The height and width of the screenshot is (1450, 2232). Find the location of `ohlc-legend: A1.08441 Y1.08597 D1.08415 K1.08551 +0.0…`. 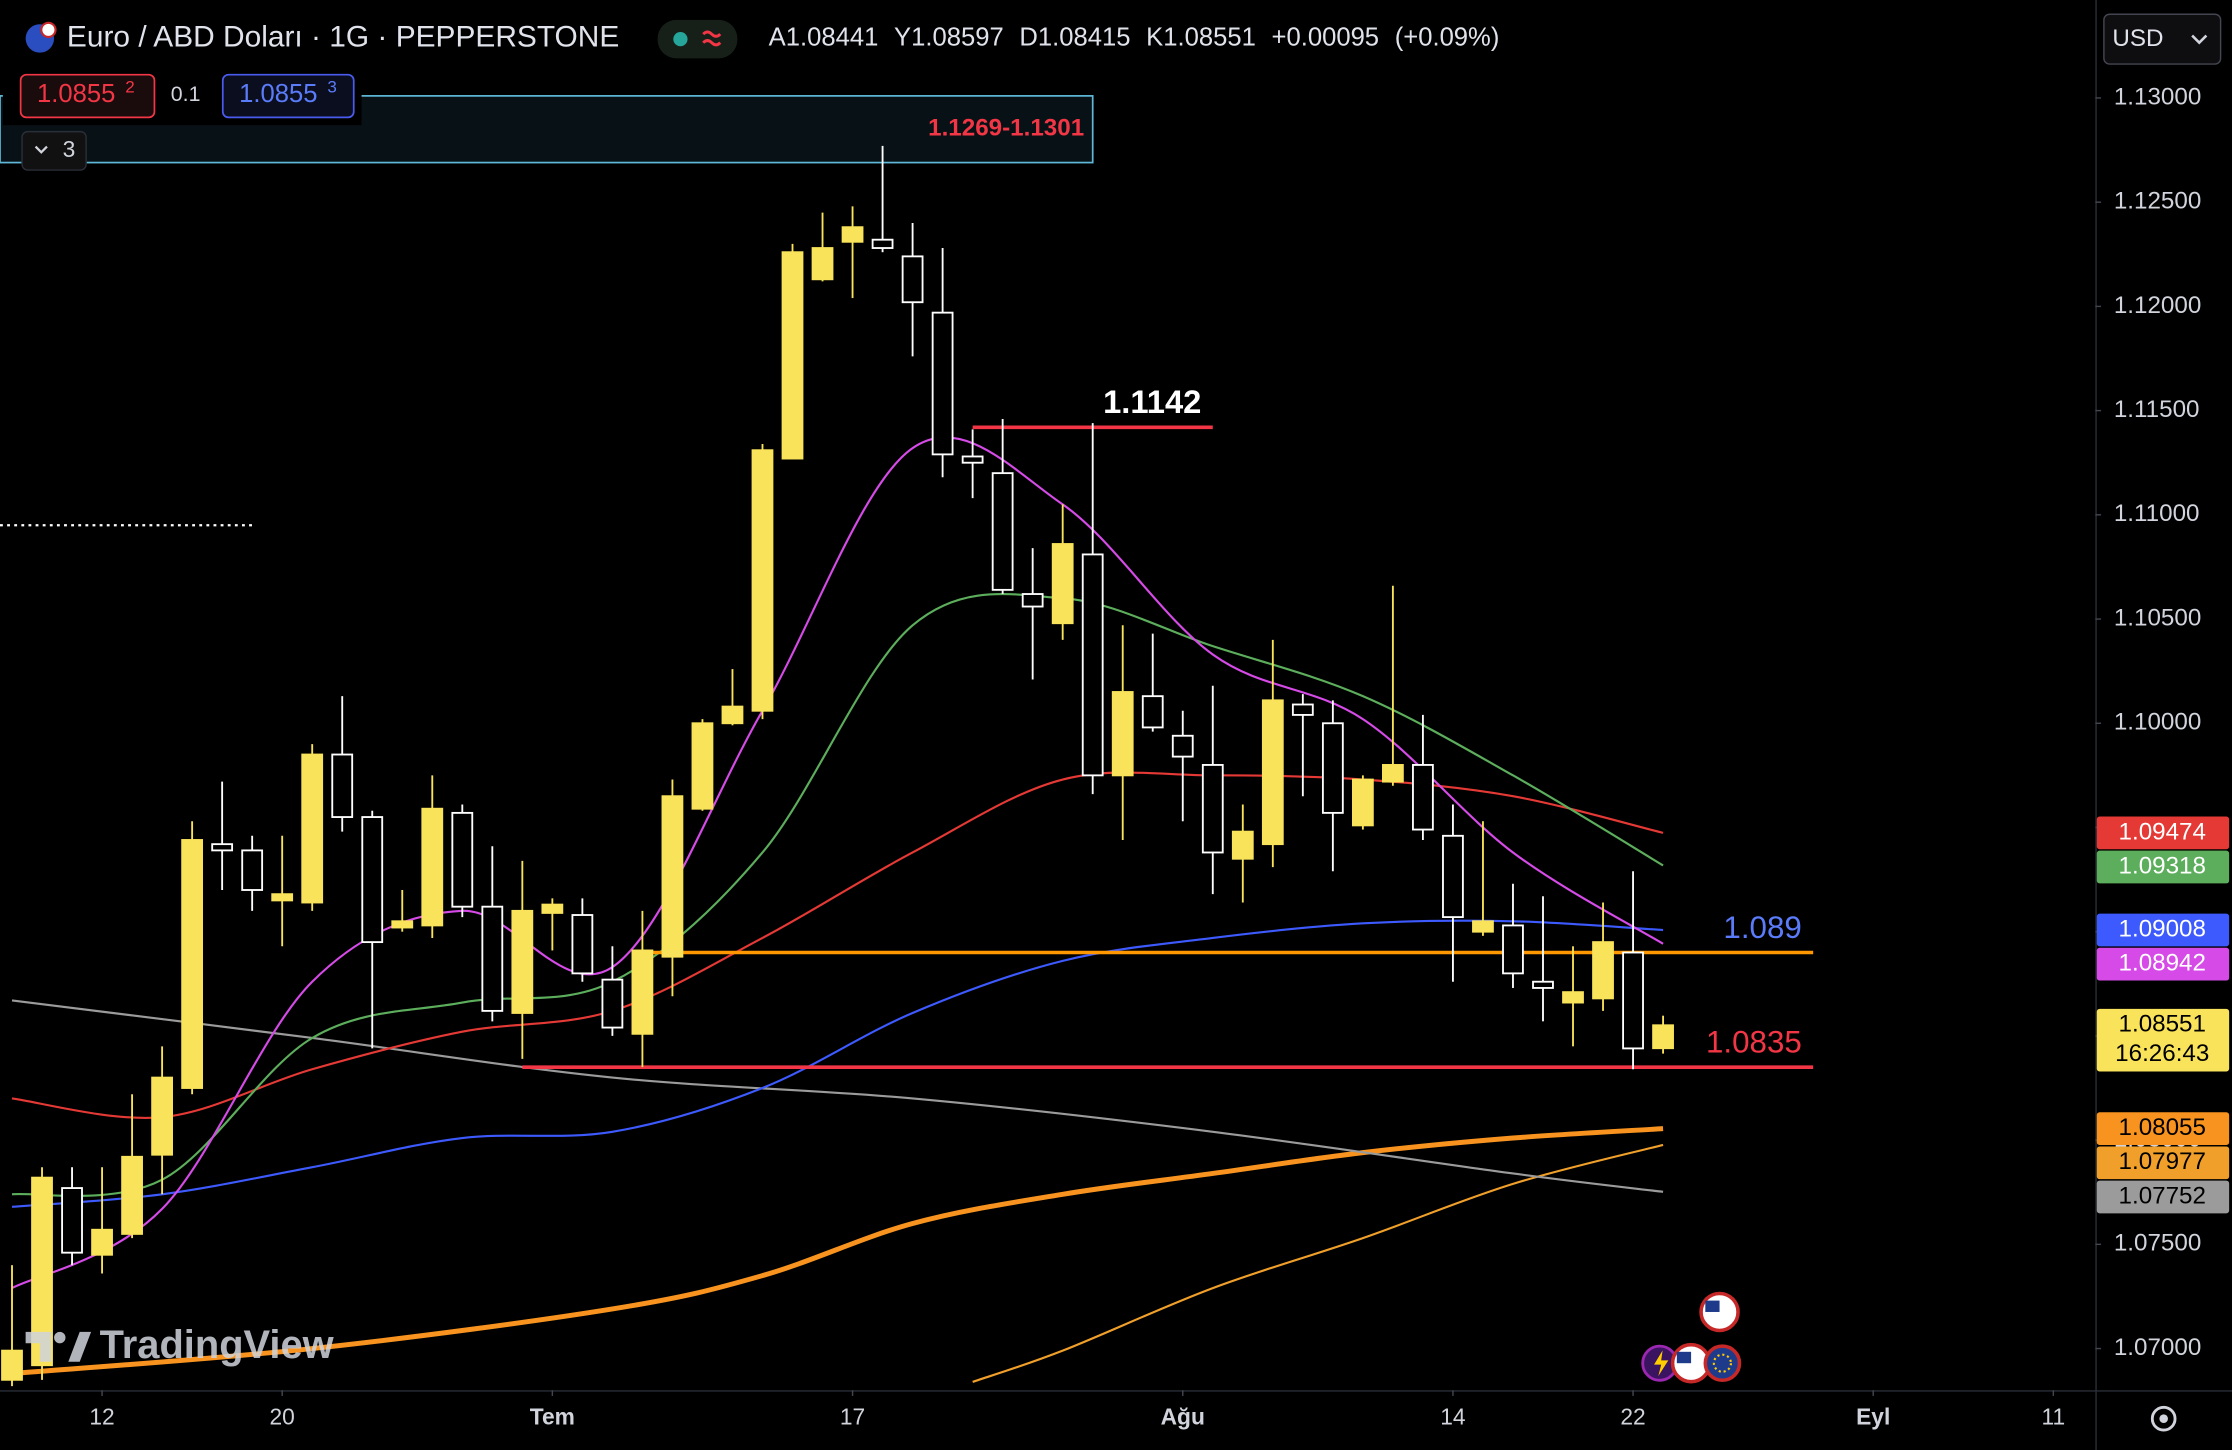

ohlc-legend: A1.08441 Y1.08597 D1.08415 K1.08551 +0.0… is located at coordinates (1134, 37).